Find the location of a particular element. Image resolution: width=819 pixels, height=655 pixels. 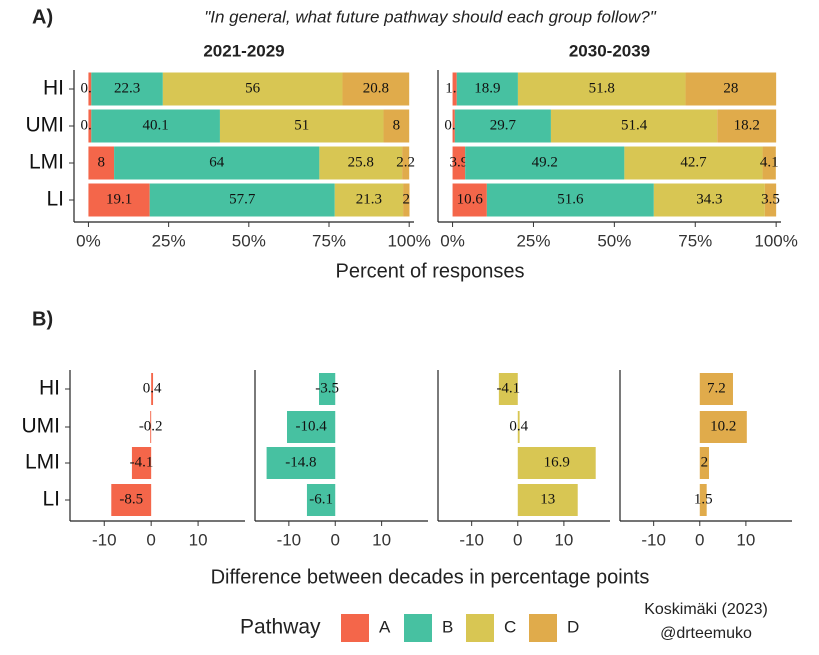

legend-label: A is located at coordinates (385, 626).